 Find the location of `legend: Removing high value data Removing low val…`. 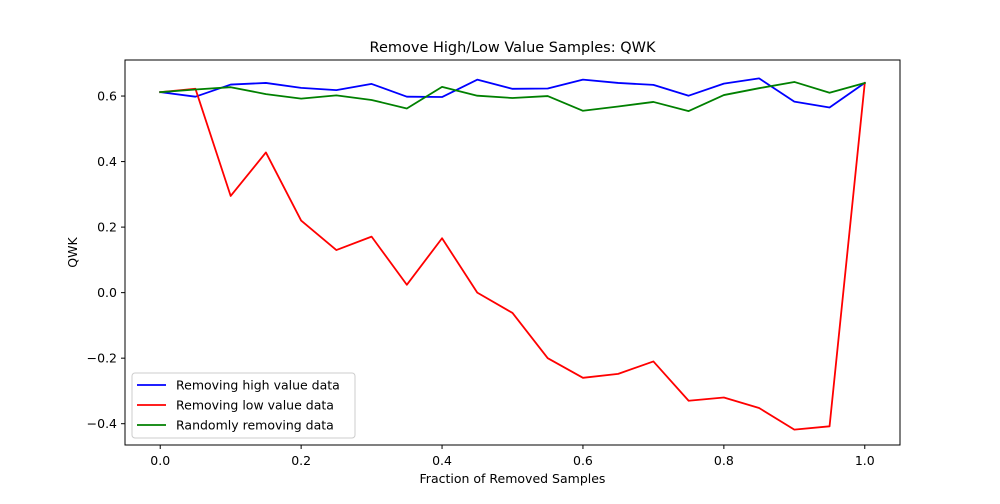

legend: Removing high value data Removing low val… is located at coordinates (243, 405).